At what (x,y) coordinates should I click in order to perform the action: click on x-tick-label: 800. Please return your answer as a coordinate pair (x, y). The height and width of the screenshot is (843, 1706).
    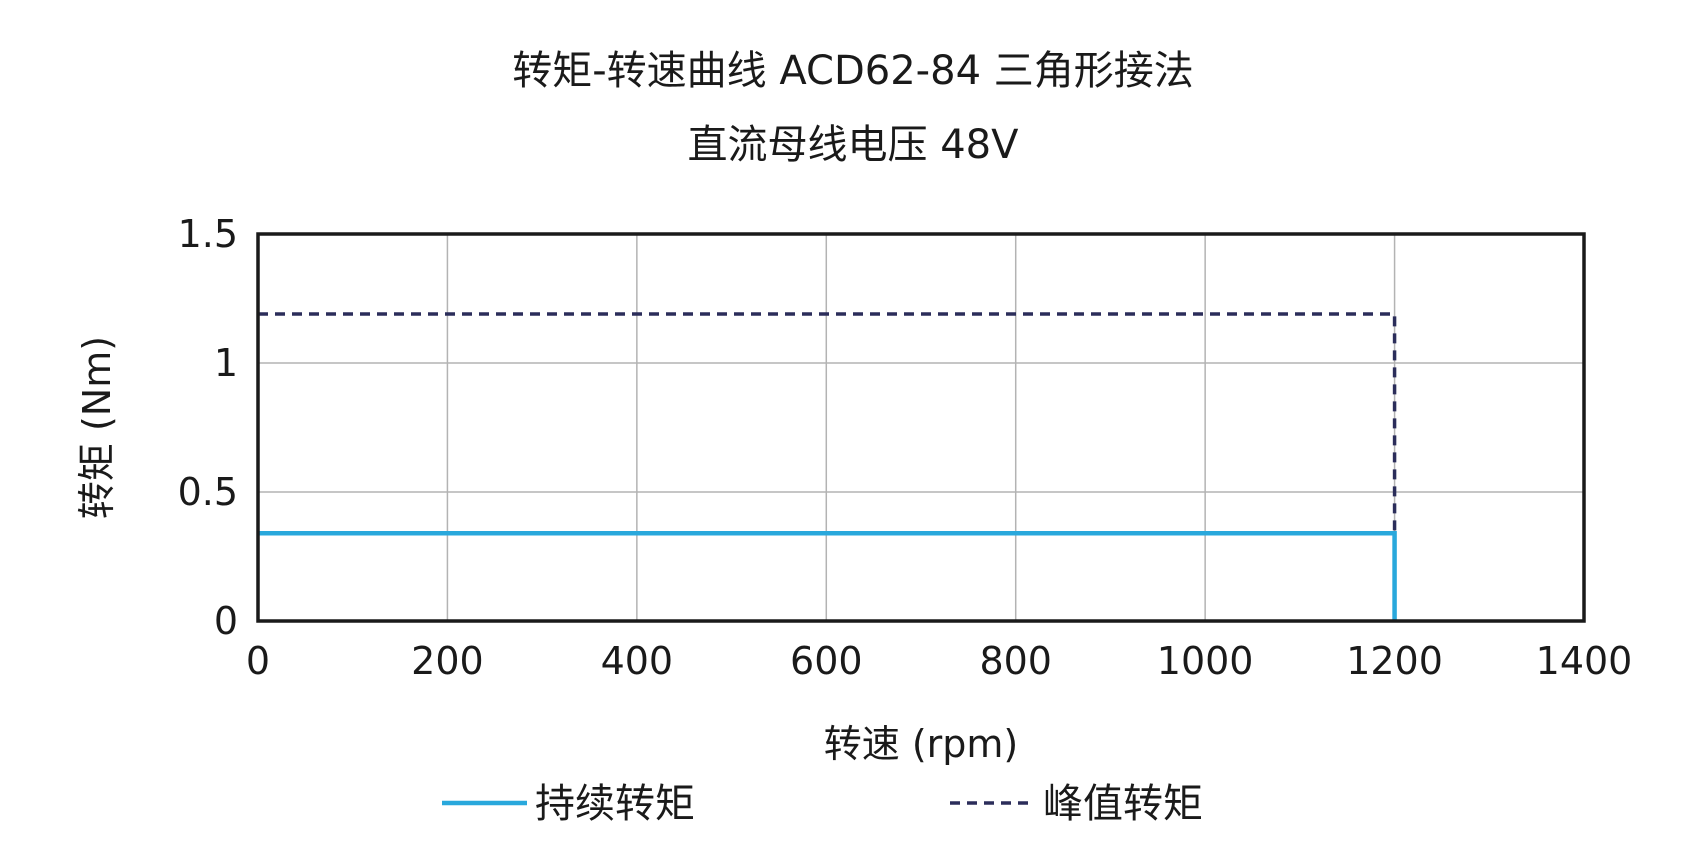
    Looking at the image, I should click on (1015, 661).